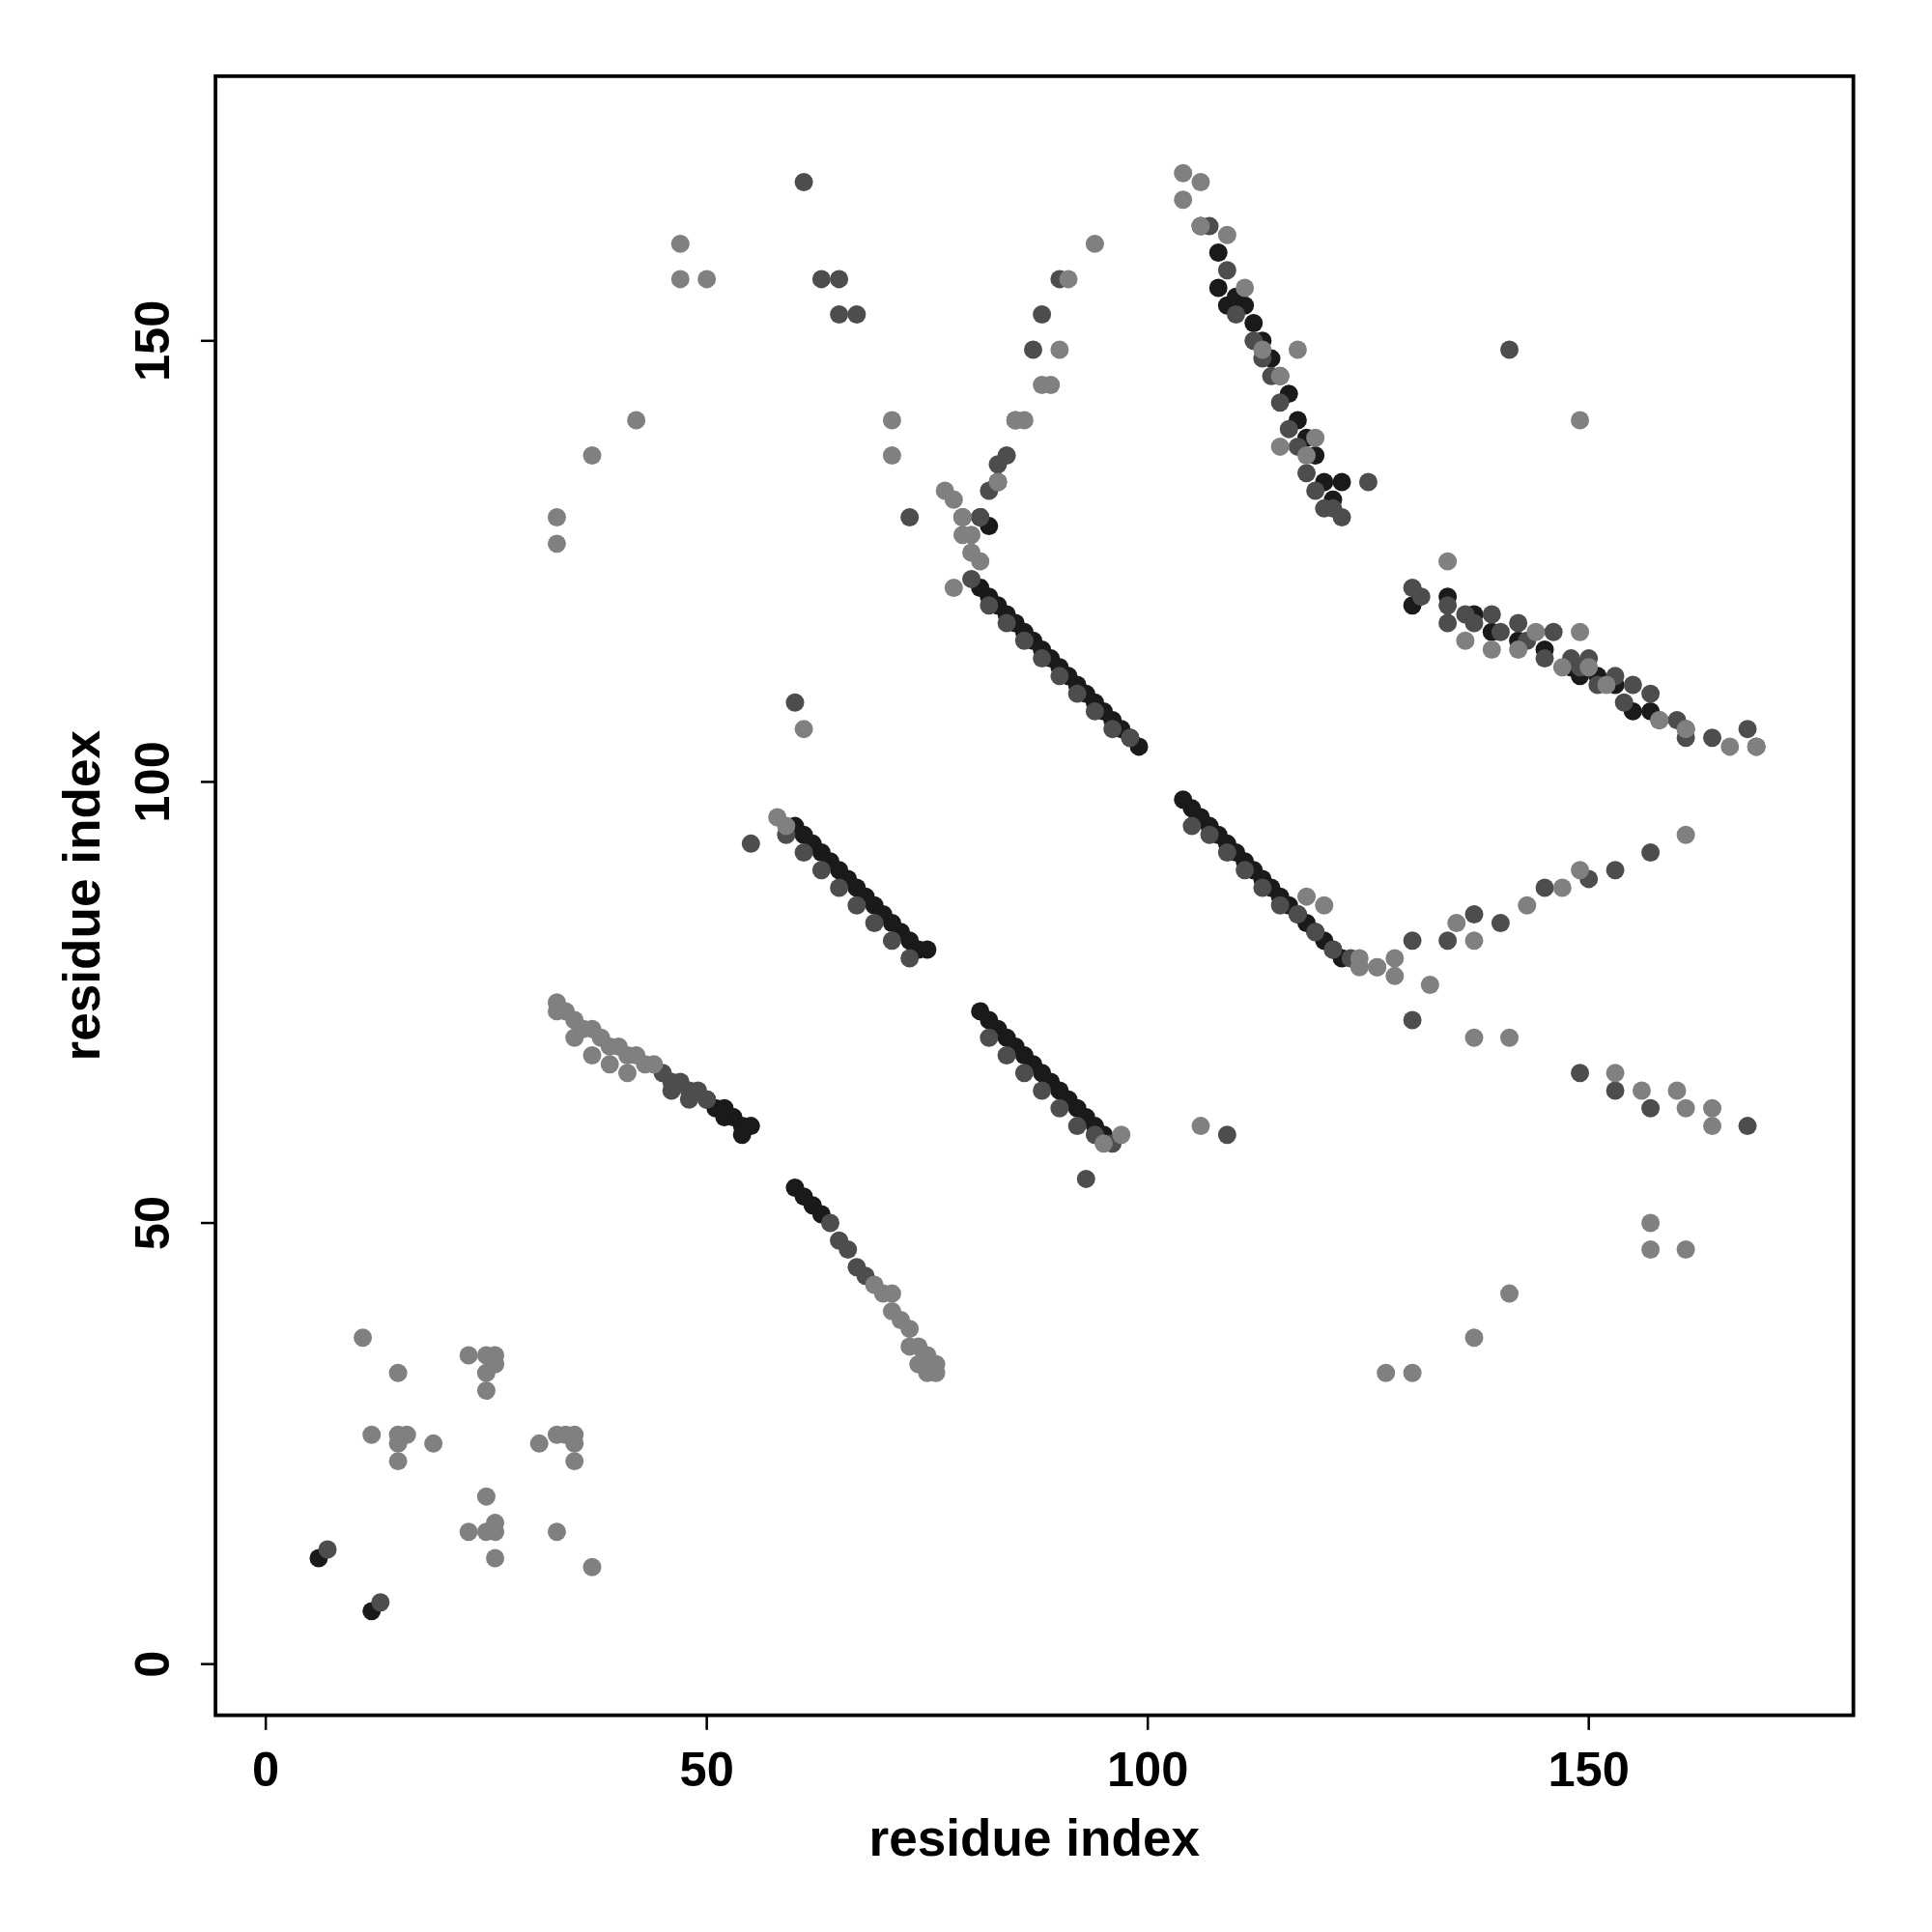  Describe the element at coordinates (1147, 1770) in the screenshot. I see `x-tick-label: 100` at that location.